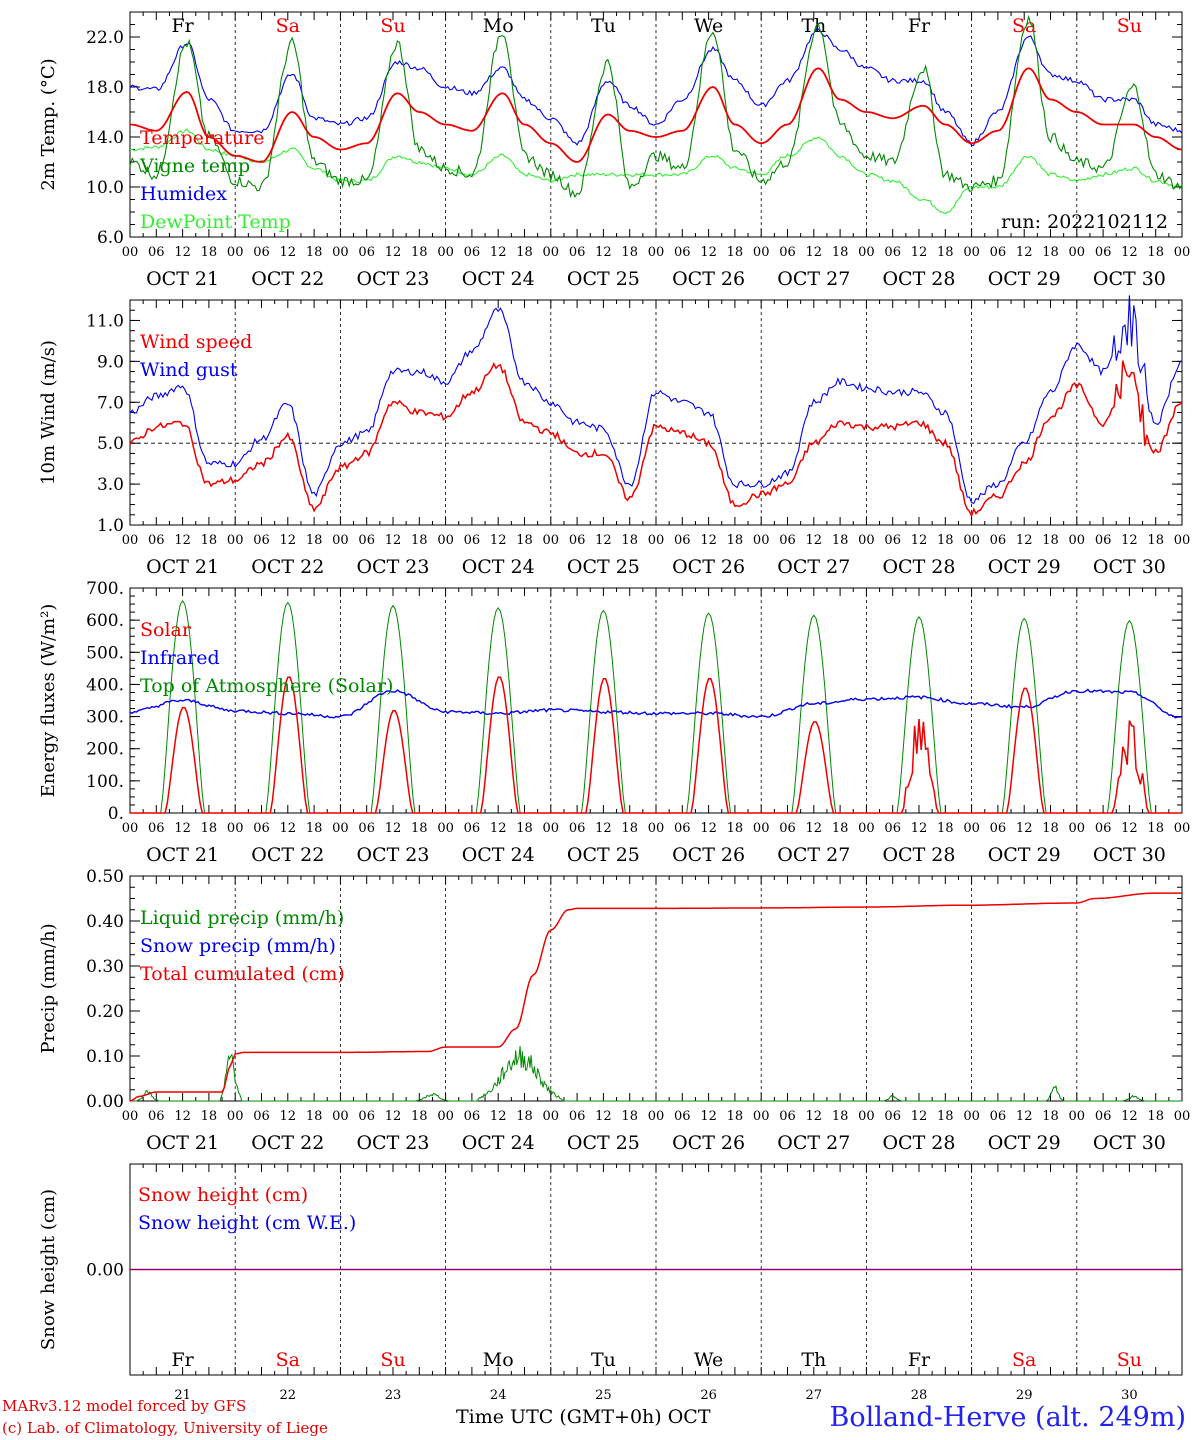 This screenshot has width=1194, height=1440. Describe the element at coordinates (1024, 1395) in the screenshot. I see `day-number-label: 29` at that location.